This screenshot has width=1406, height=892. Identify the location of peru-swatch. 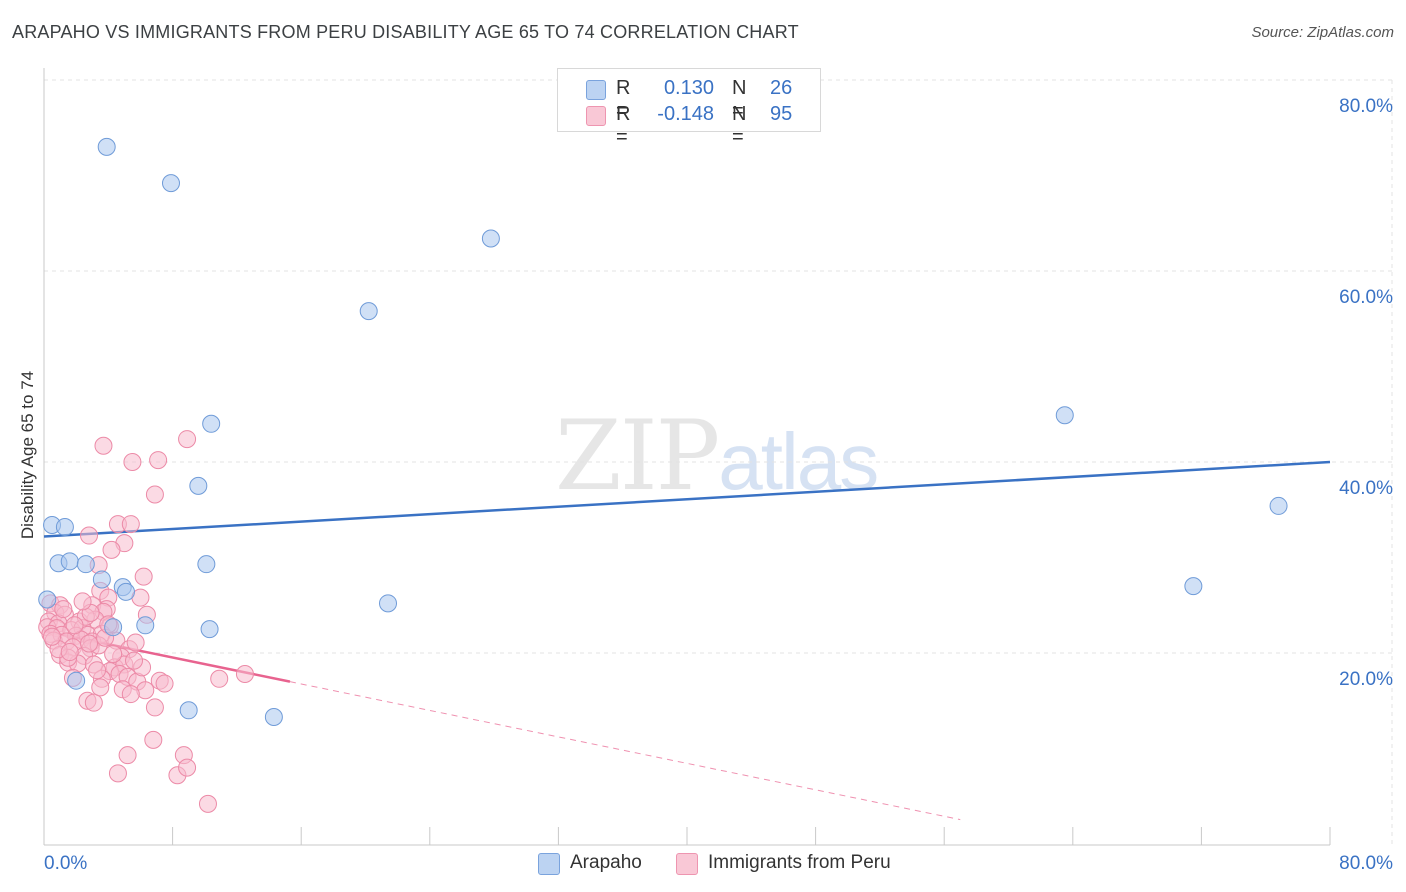
(596, 116).